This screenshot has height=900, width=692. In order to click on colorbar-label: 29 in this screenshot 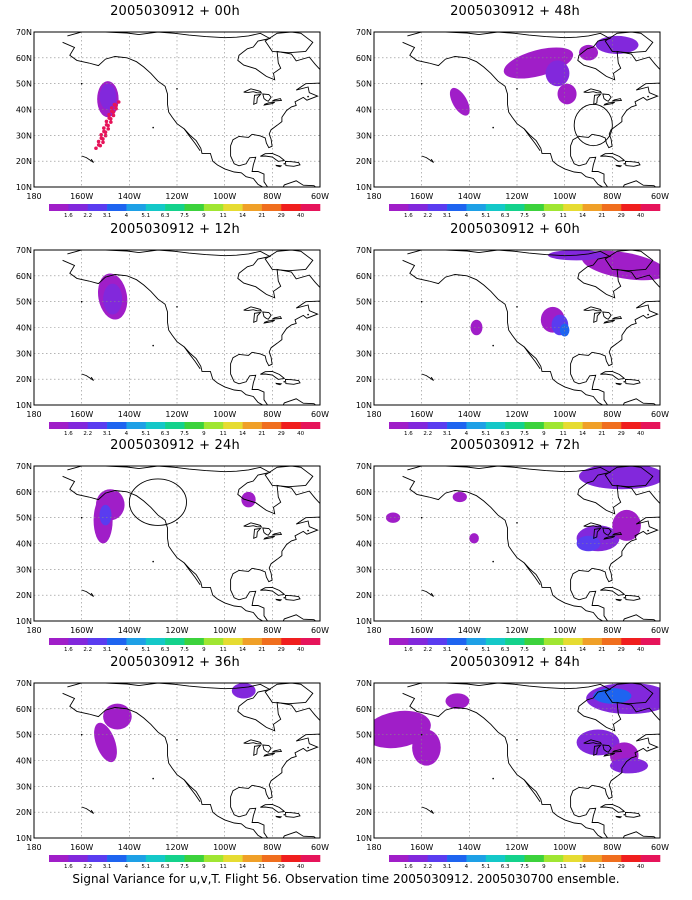, I will do `click(621, 867)`.